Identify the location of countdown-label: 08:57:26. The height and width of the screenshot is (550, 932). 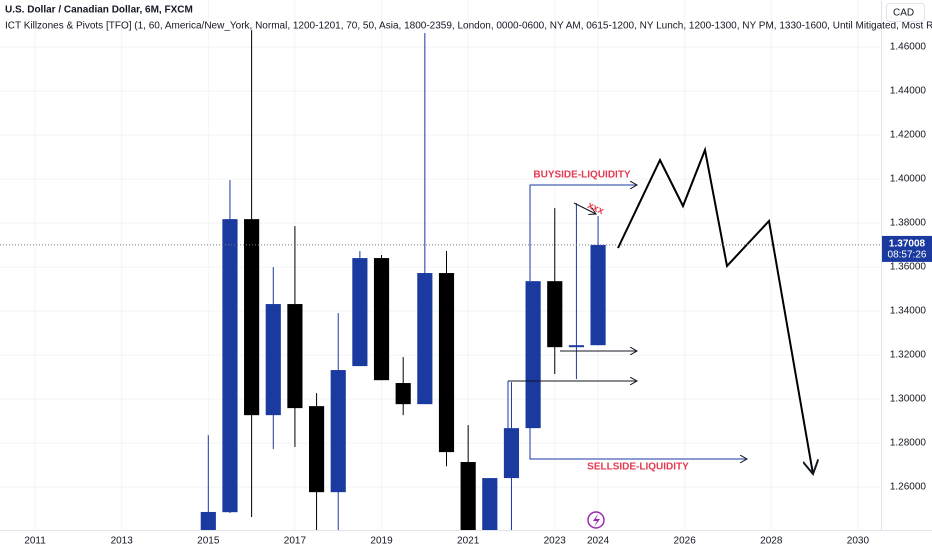
(907, 255).